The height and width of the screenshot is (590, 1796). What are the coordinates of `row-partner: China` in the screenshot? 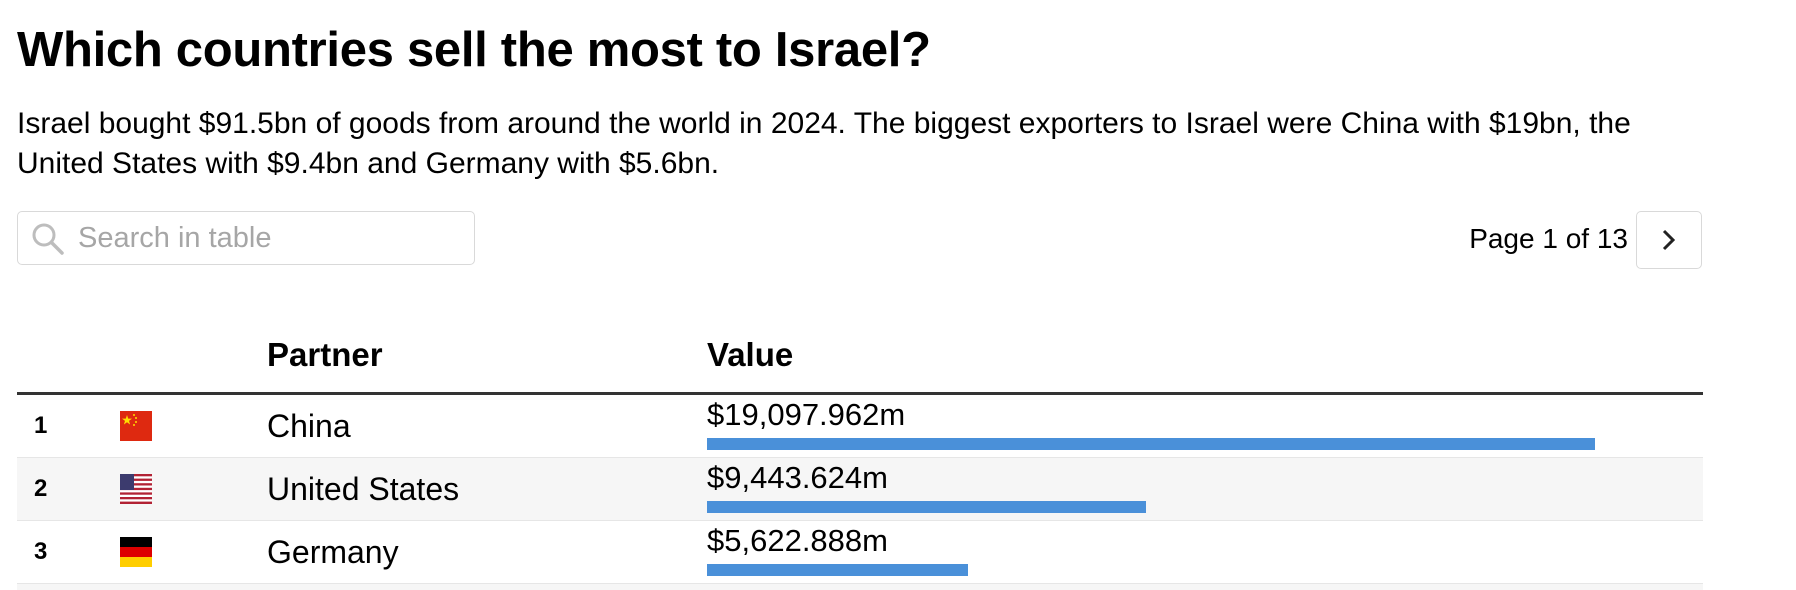 It's located at (487, 425).